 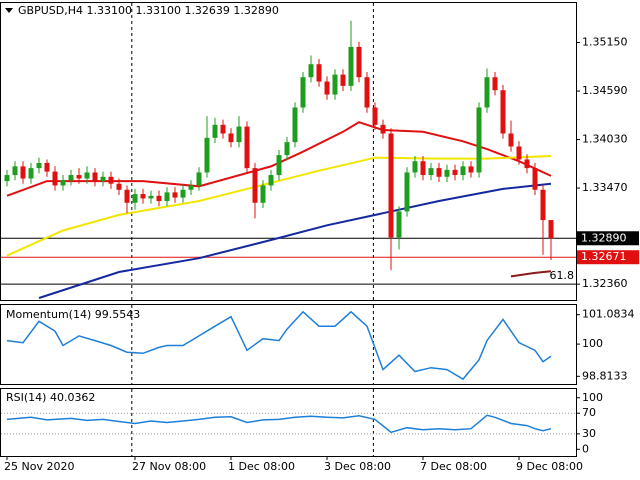 What do you see at coordinates (39, 466) in the screenshot?
I see `x-tick-label: 25 Nov 2020` at bounding box center [39, 466].